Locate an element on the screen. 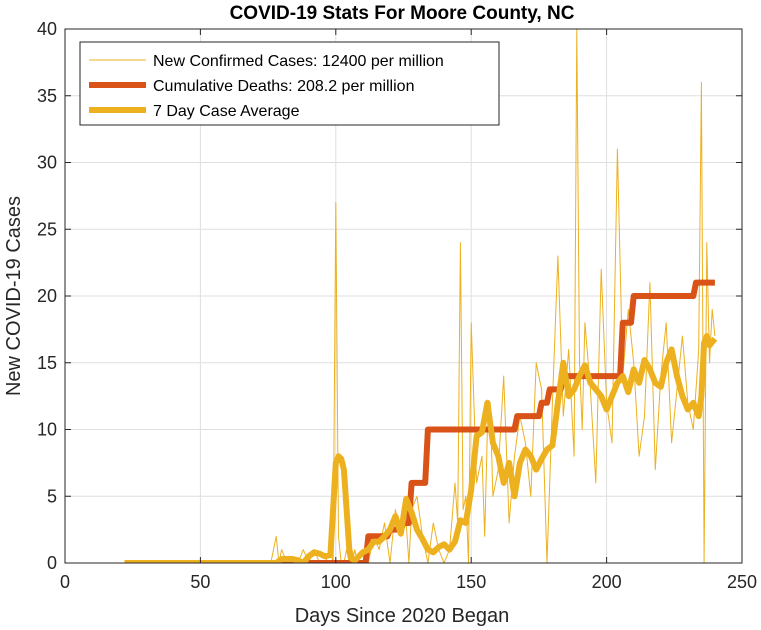 The width and height of the screenshot is (761, 630). y-tick-label: 40 is located at coordinates (47, 29).